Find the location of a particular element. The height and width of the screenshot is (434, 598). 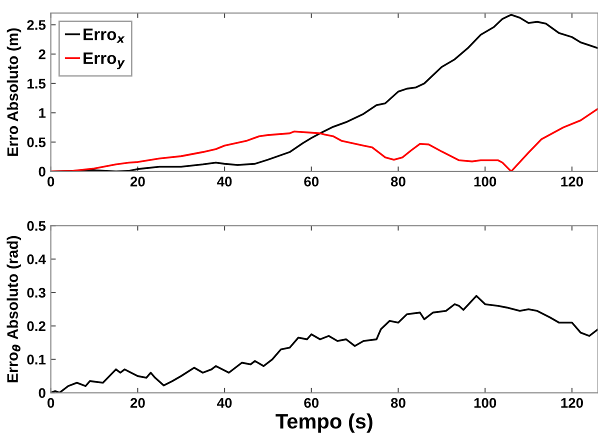

legend-label: Erro$_{y}$ is located at coordinates (104, 61).